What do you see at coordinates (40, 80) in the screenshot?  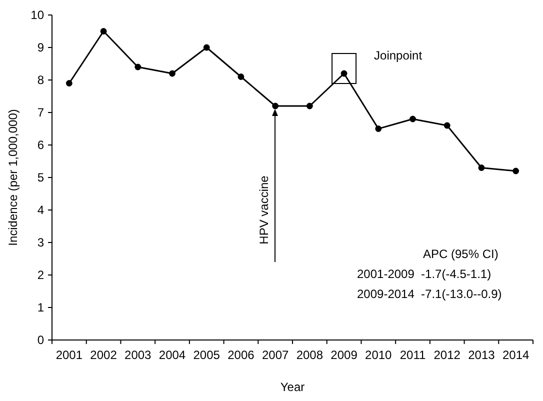 I see `y-tick-label: 8` at bounding box center [40, 80].